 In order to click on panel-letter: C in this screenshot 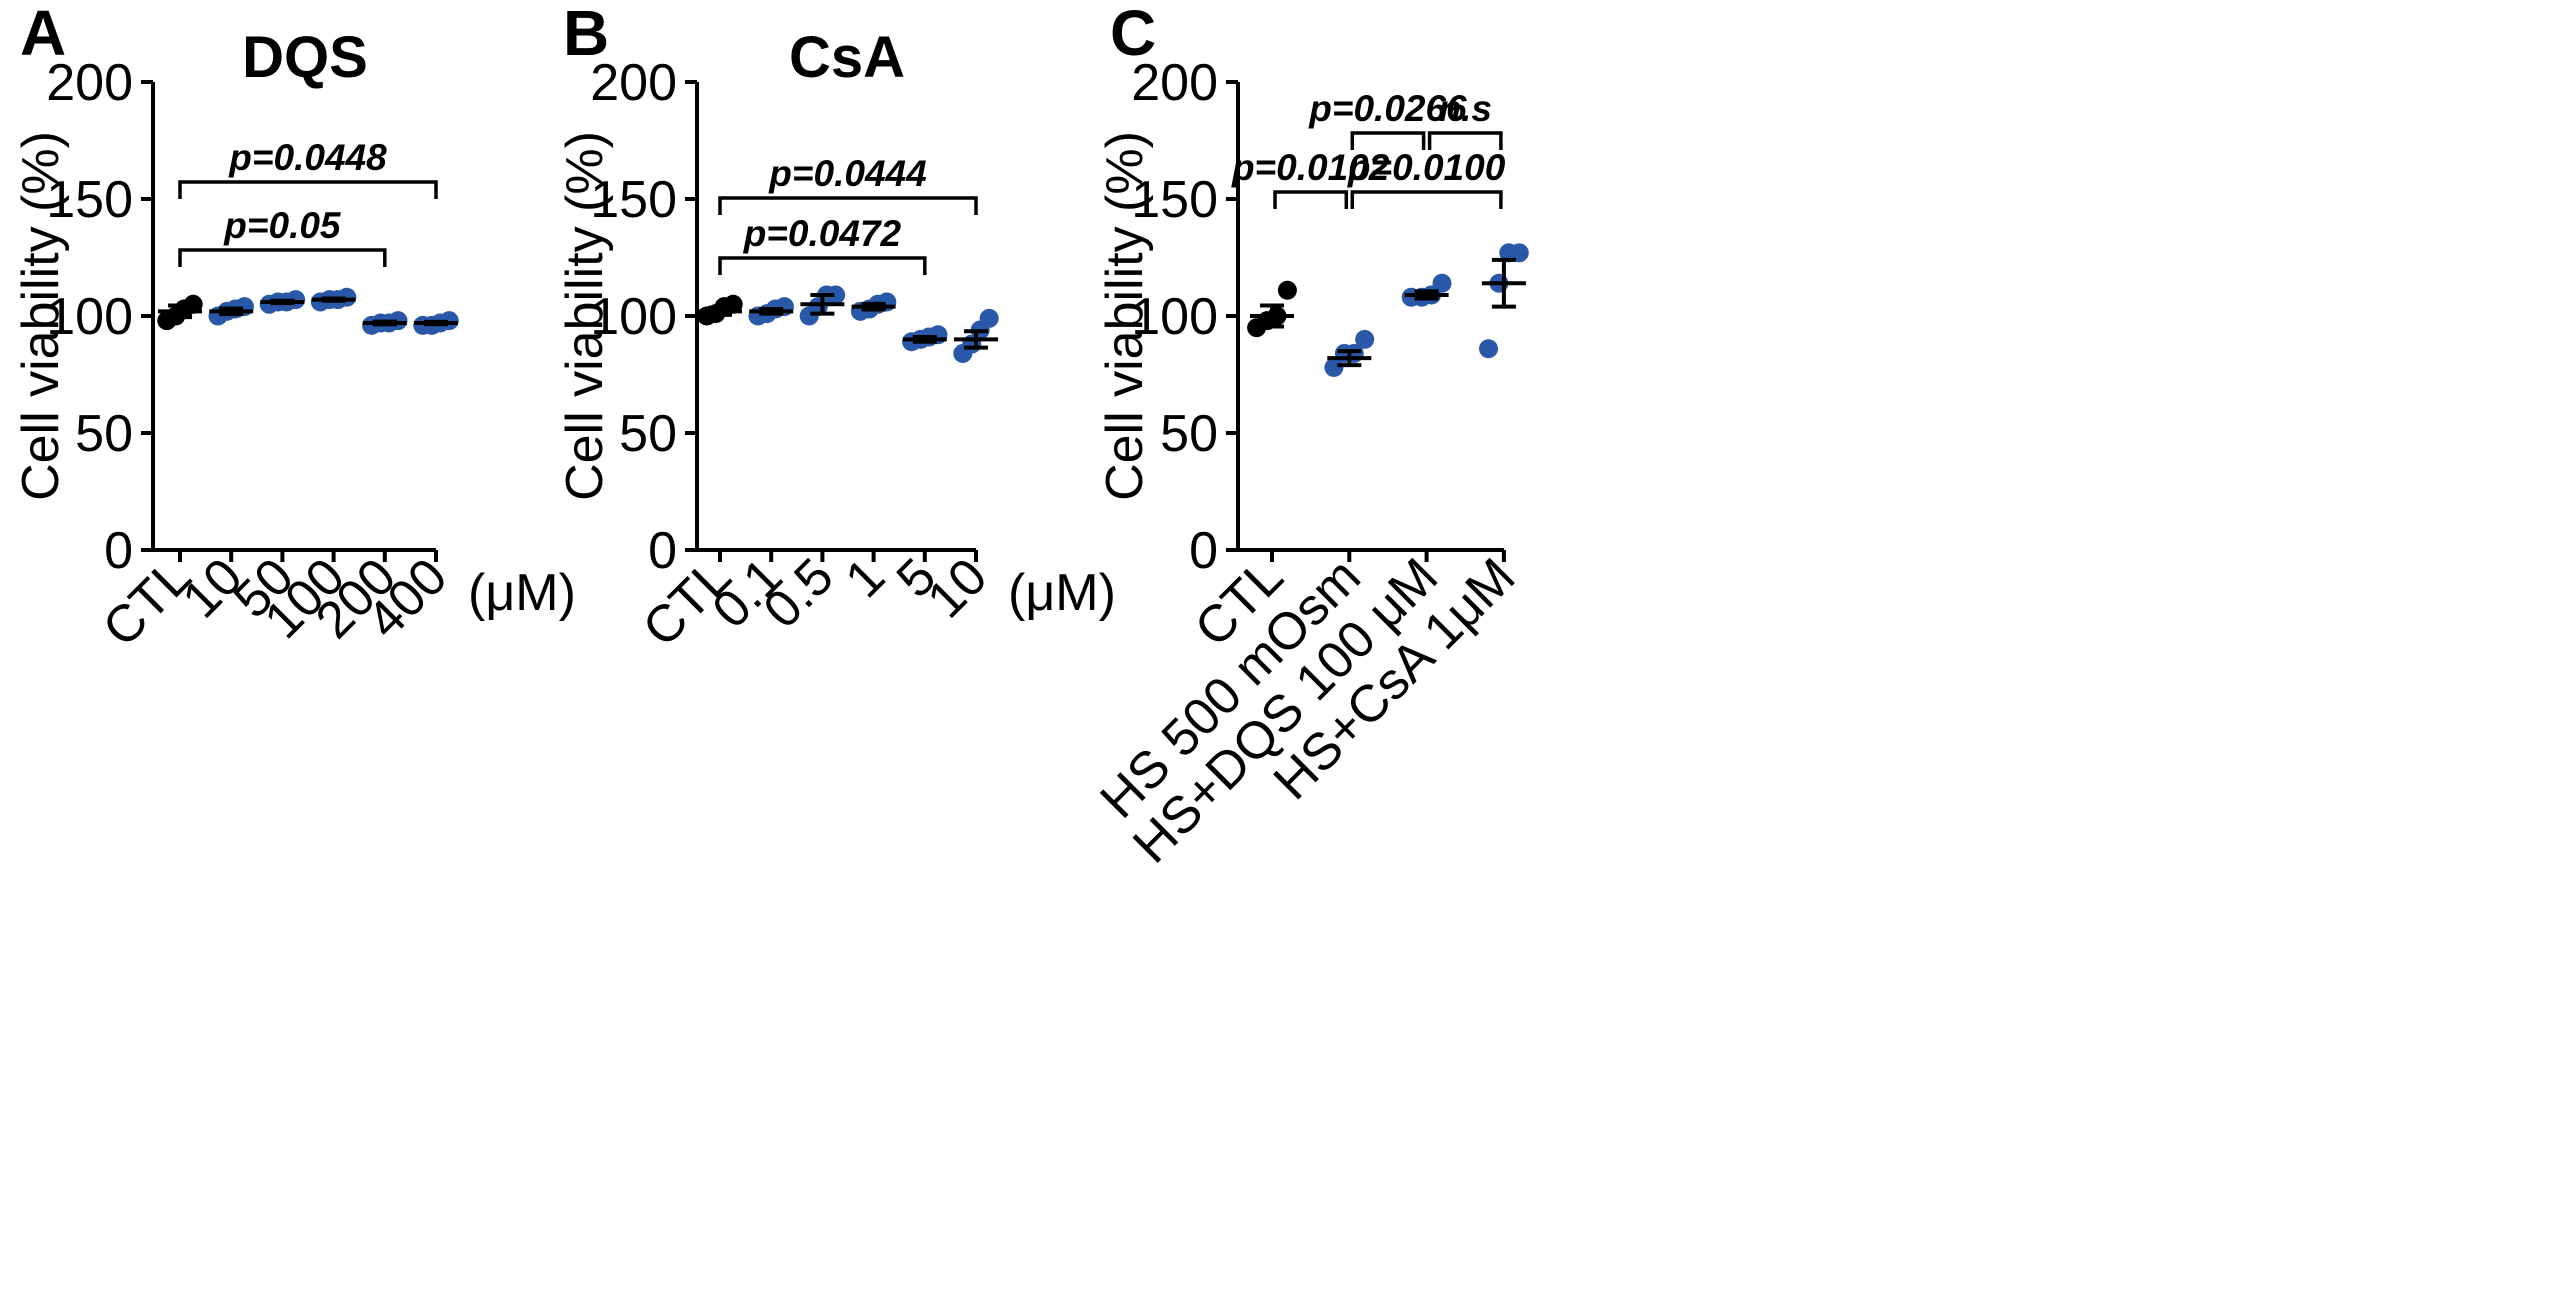, I will do `click(1133, 34)`.